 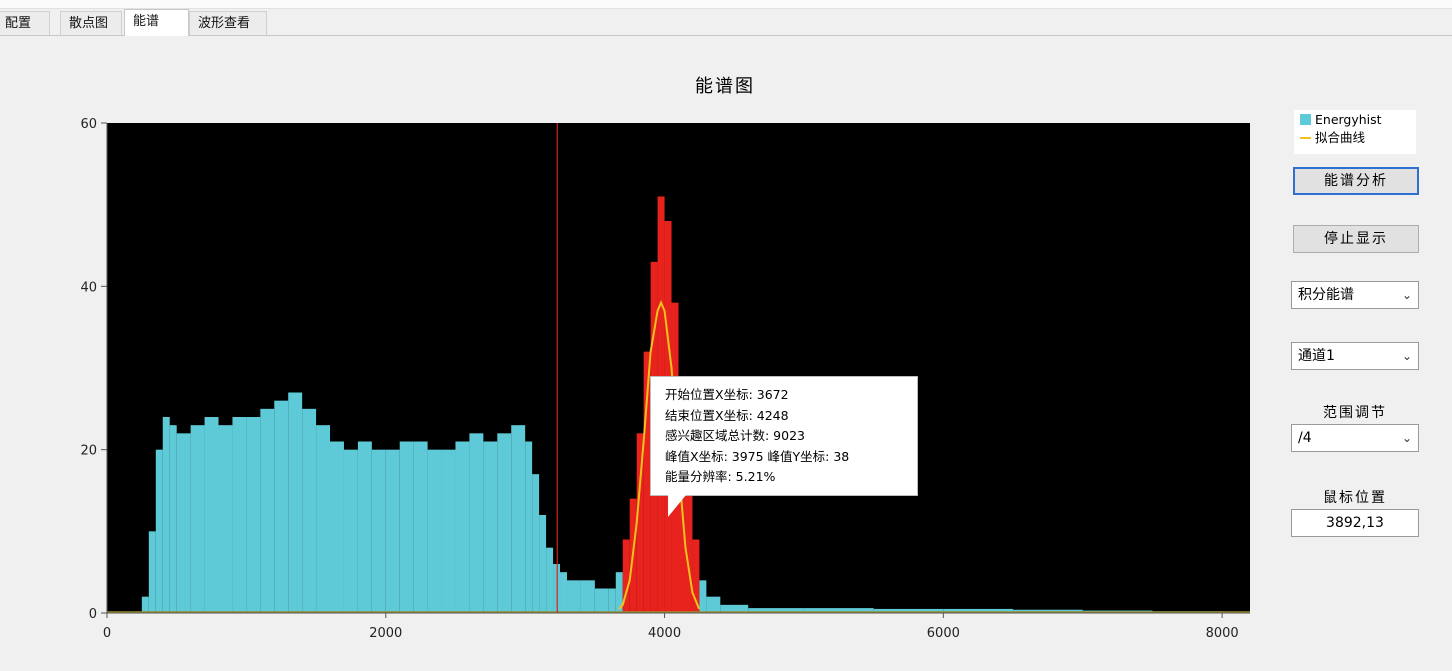 What do you see at coordinates (25, 23) in the screenshot?
I see `tab-config: 配置` at bounding box center [25, 23].